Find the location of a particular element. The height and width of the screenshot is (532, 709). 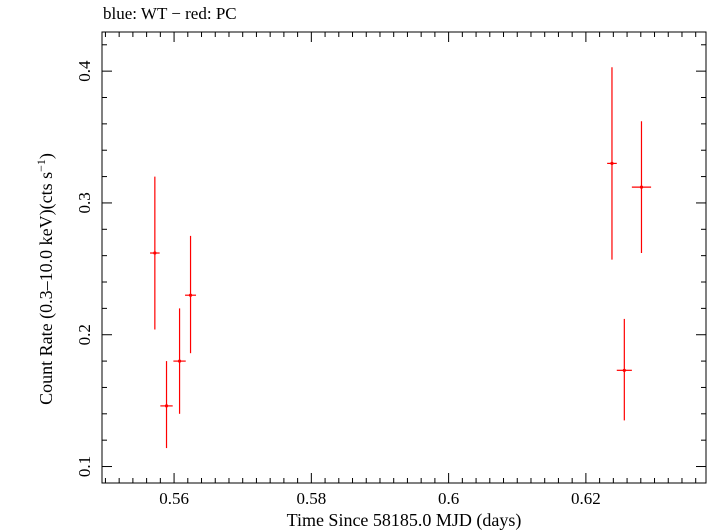

y-tick-labels: 0.1 0.2 0.3 0.4 is located at coordinates (84, 268).